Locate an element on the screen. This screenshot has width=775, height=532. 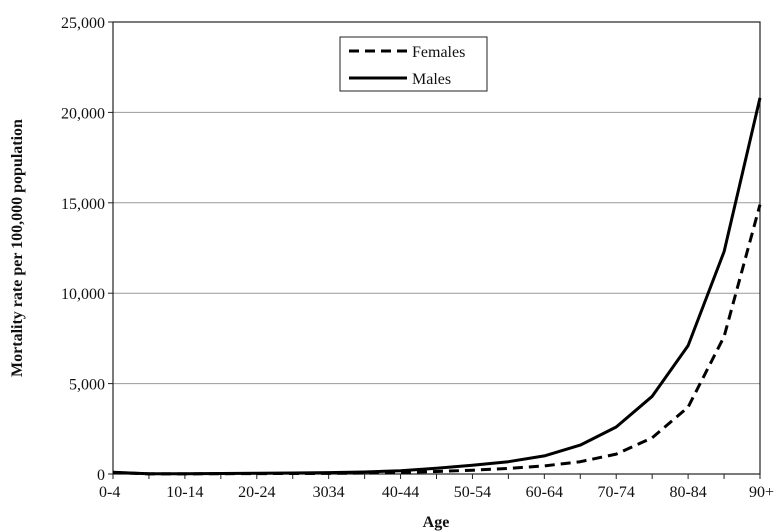
x-tick-label: 0-4 is located at coordinates (109, 492).